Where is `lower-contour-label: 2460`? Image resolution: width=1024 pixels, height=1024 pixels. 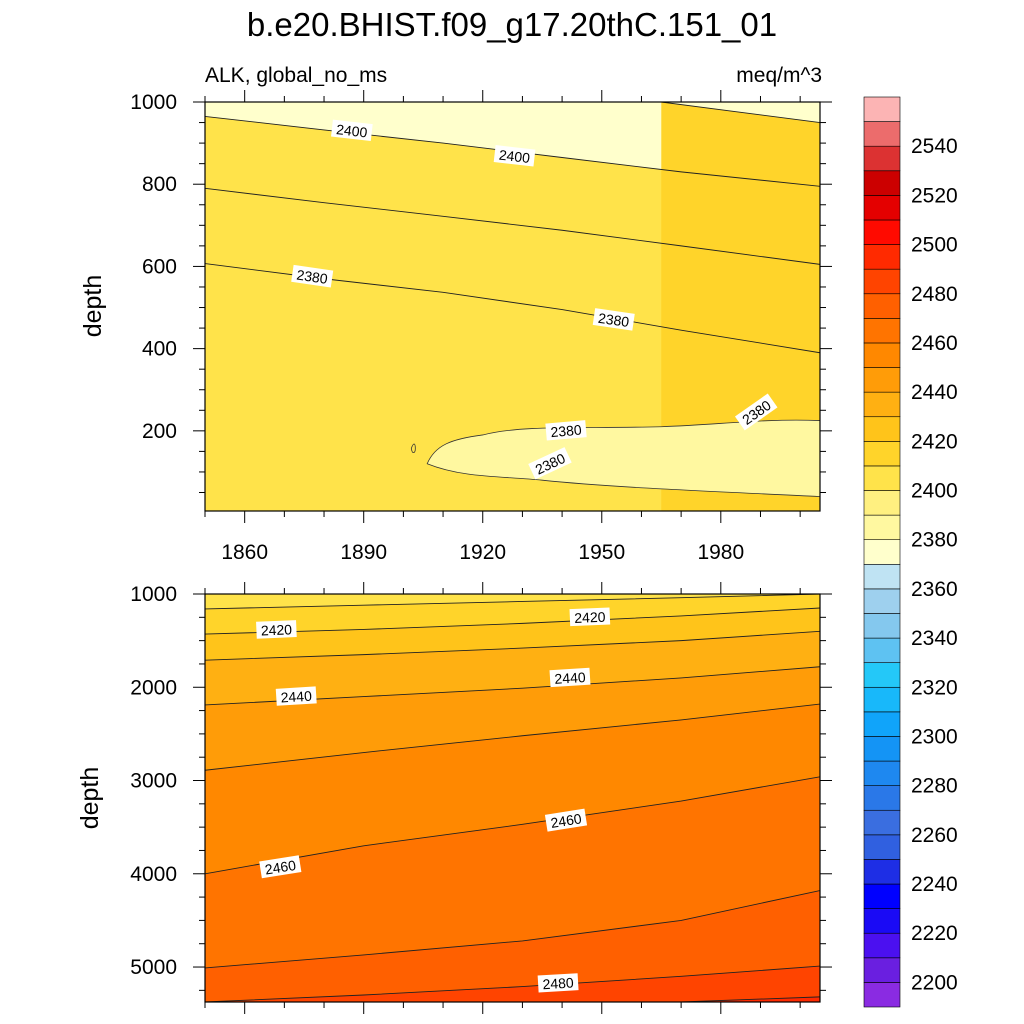 lower-contour-label: 2460 is located at coordinates (280, 867).